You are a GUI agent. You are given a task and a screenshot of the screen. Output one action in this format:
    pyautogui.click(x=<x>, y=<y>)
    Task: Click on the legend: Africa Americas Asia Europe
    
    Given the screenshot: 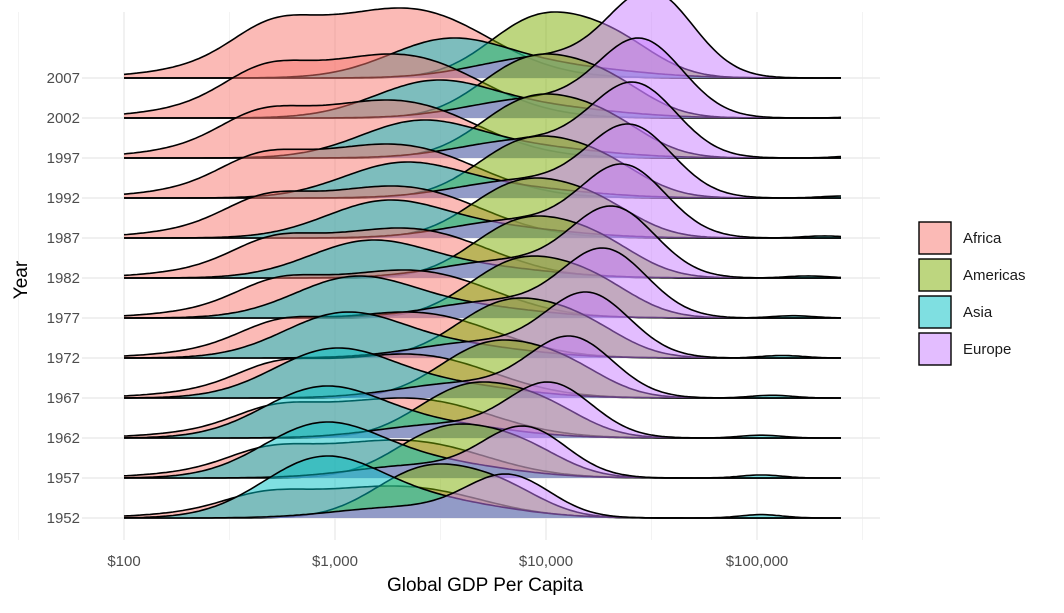 What is the action you would take?
    pyautogui.click(x=972, y=293)
    